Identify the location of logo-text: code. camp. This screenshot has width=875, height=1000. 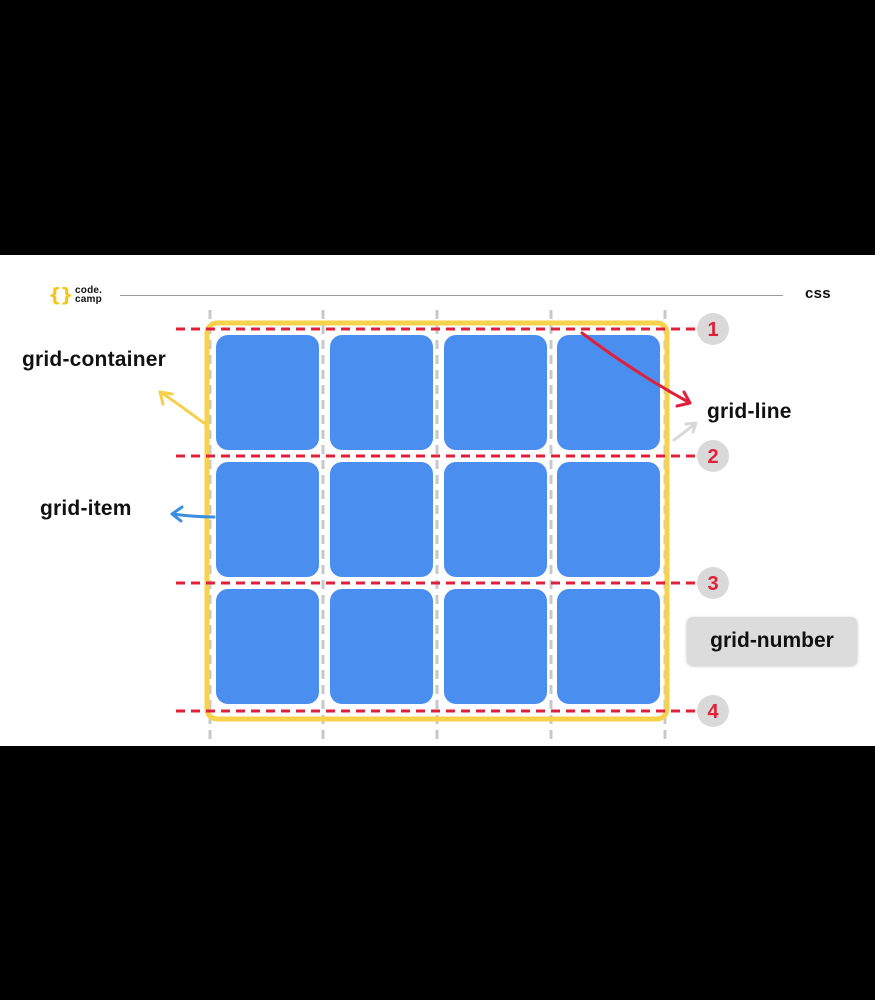
(89, 295).